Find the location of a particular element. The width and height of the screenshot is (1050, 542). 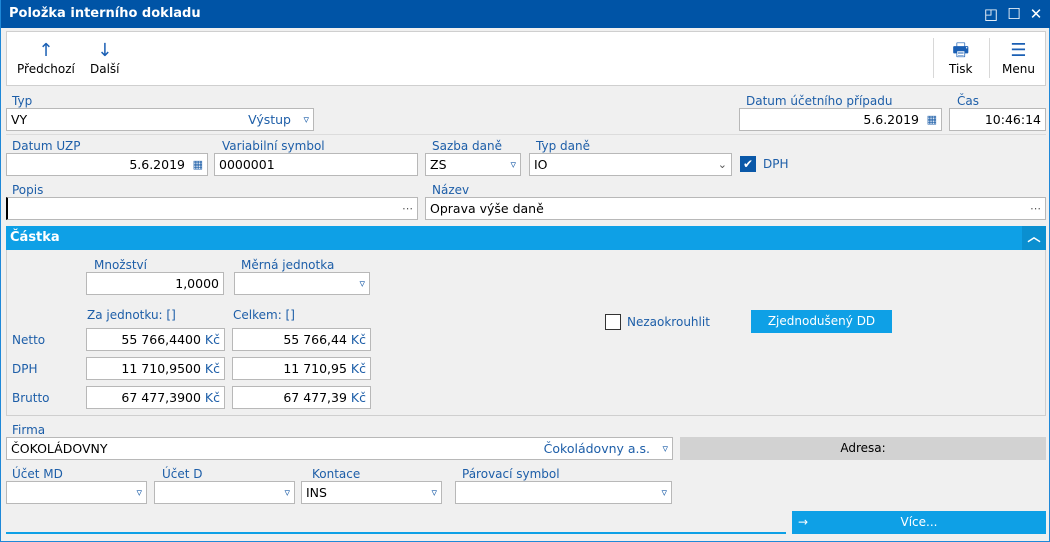

typ-suffix: Výstup is located at coordinates (269, 119).